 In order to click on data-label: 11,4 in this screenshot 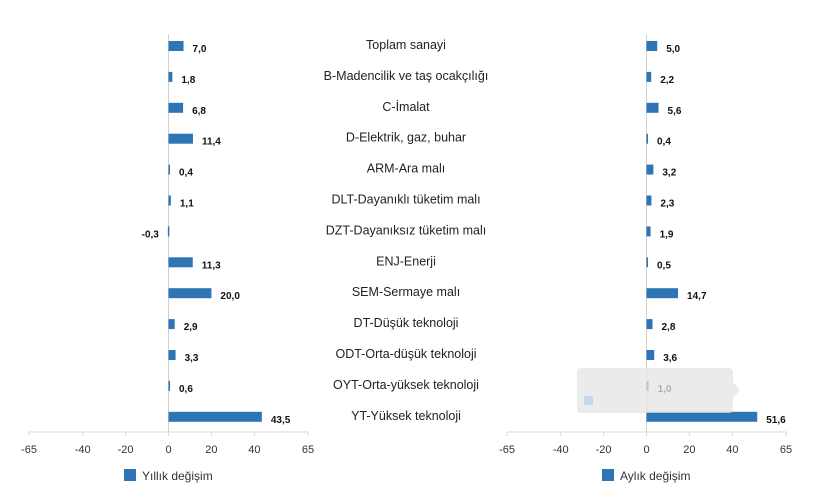, I will do `click(211, 142)`.